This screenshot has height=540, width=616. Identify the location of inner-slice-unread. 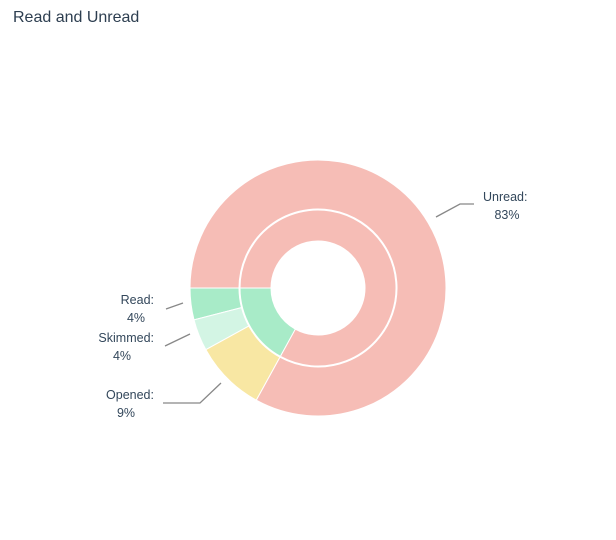
(318, 288).